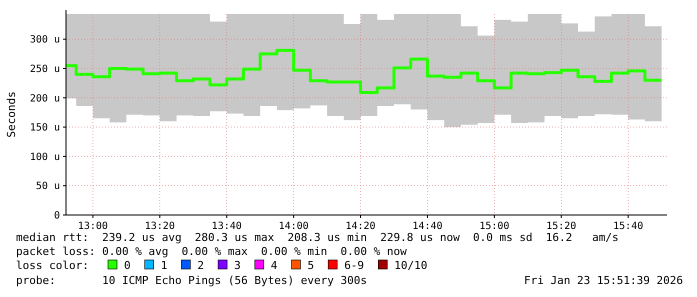 This screenshot has height=297, width=697. What do you see at coordinates (200, 265) in the screenshot?
I see `legend-label: 2` at bounding box center [200, 265].